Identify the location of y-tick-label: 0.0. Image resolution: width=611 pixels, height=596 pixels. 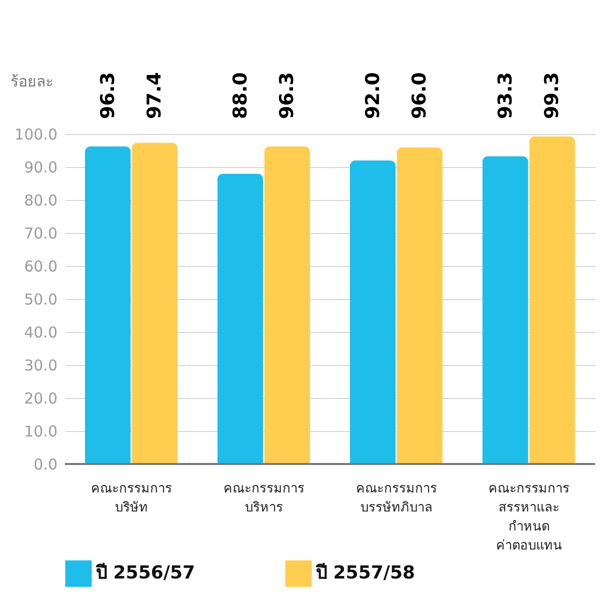
(46, 465).